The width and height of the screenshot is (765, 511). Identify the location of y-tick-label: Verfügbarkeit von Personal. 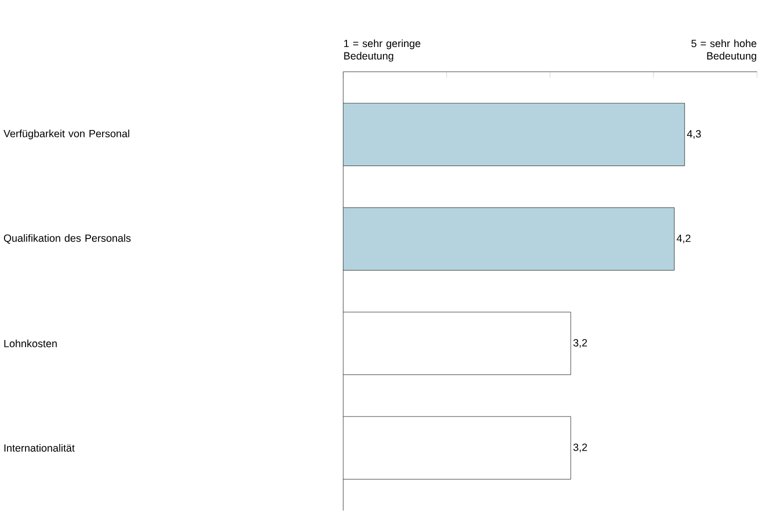
(67, 135).